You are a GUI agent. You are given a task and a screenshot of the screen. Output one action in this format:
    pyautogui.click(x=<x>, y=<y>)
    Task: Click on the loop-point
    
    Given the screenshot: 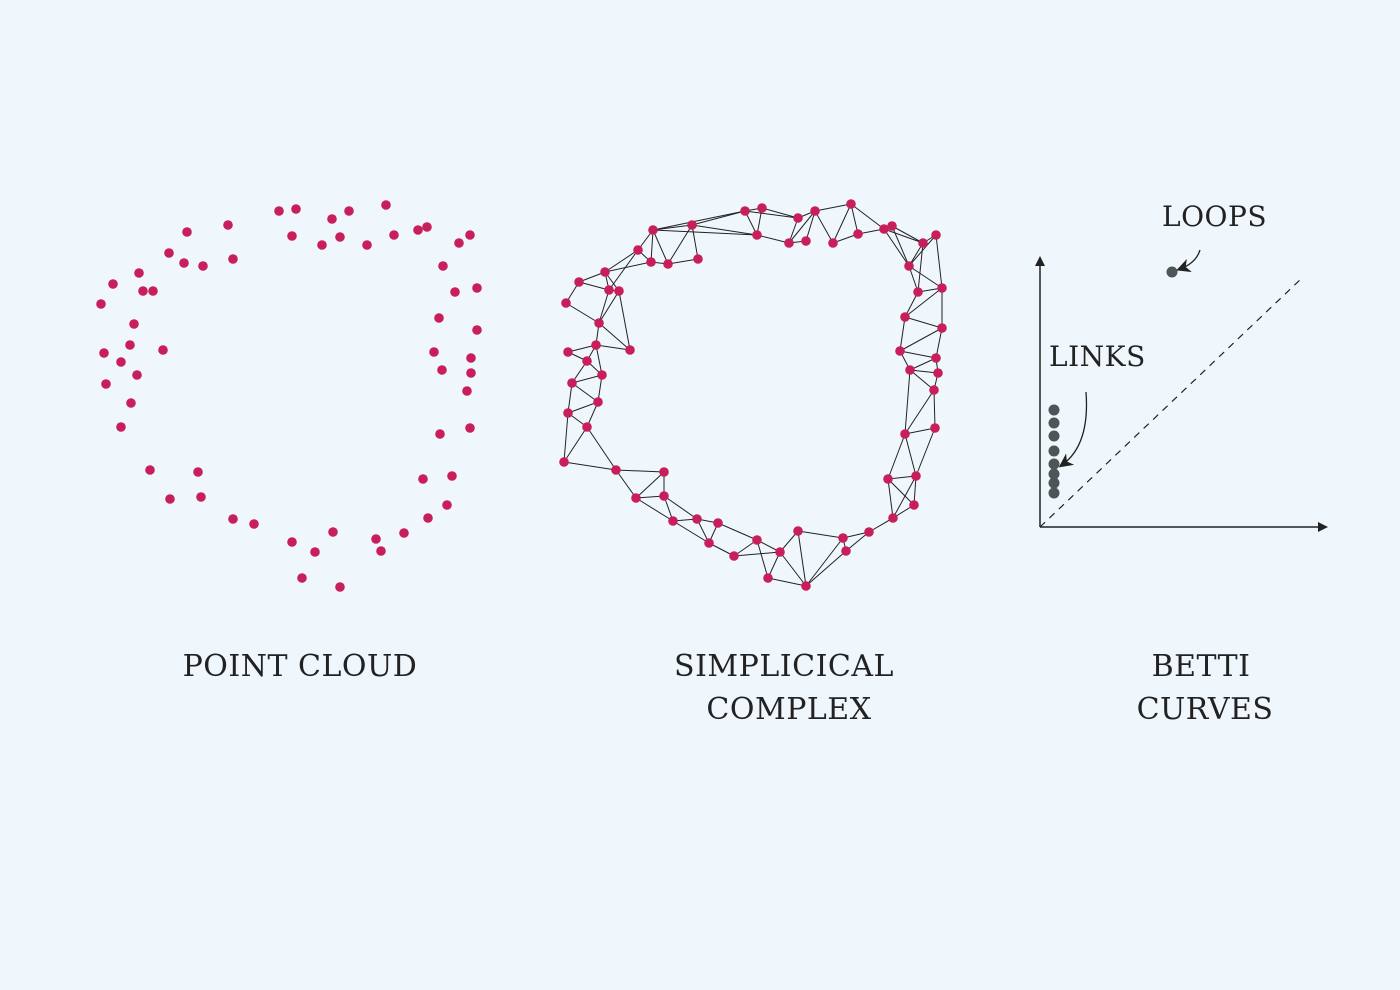 What is the action you would take?
    pyautogui.click(x=1172, y=272)
    